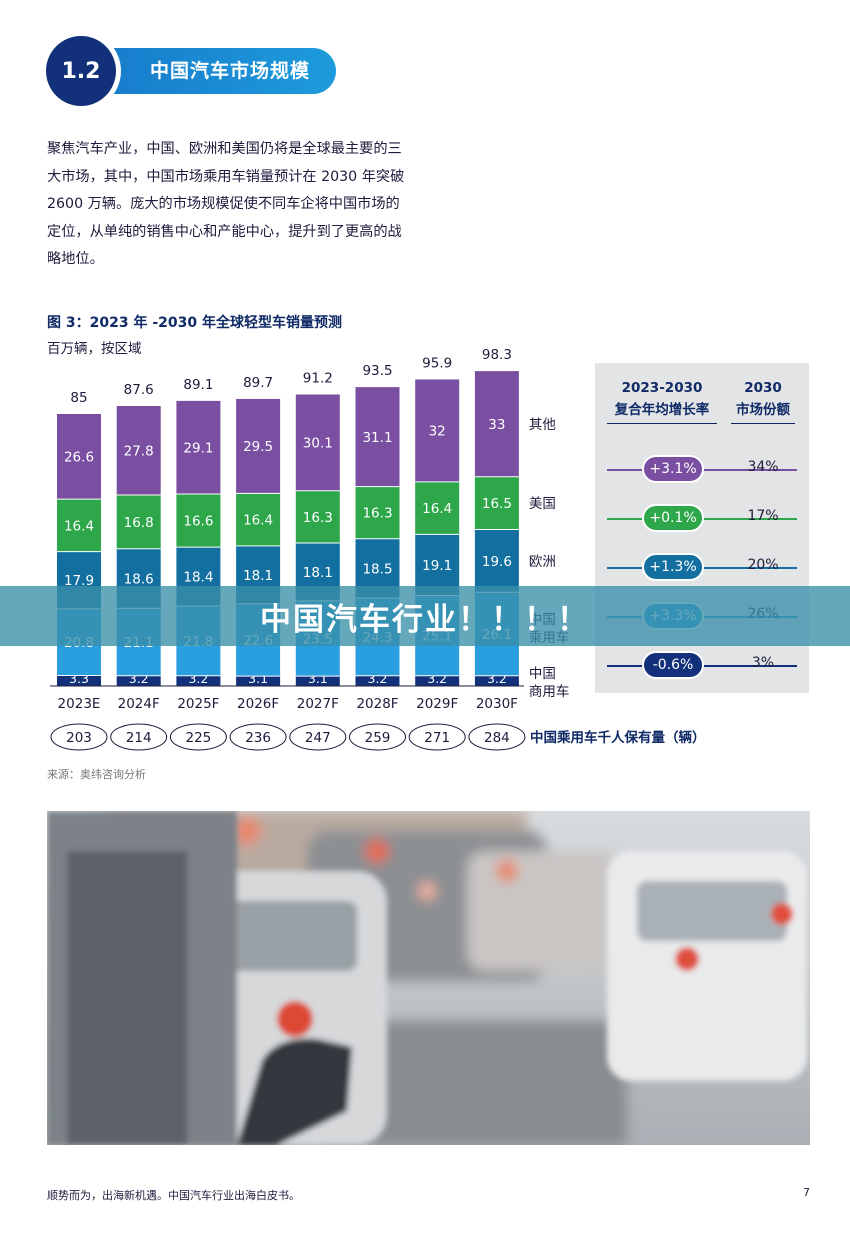 The width and height of the screenshot is (850, 1234). I want to click on growth-table-row: -0.6% 3%, so click(702, 667).